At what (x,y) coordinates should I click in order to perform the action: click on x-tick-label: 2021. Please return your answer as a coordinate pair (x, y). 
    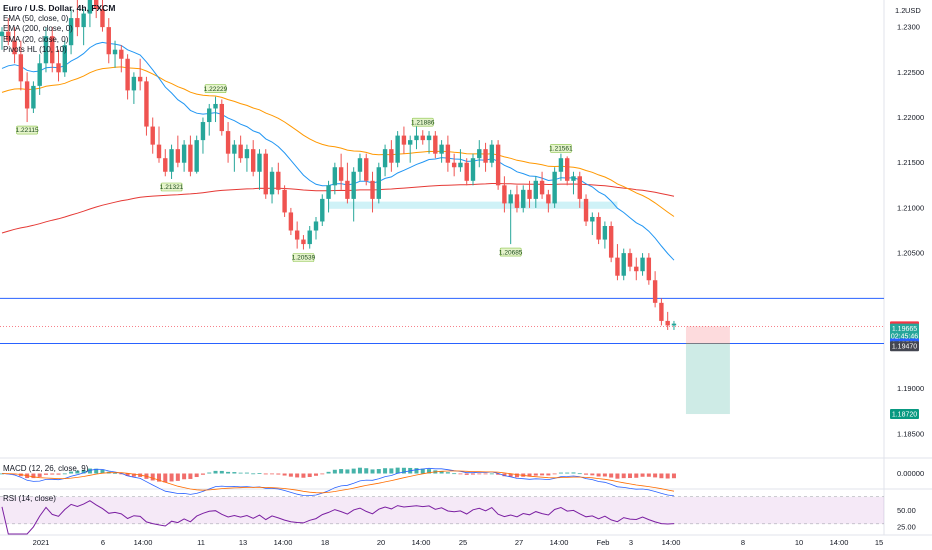
    Looking at the image, I should click on (41, 542).